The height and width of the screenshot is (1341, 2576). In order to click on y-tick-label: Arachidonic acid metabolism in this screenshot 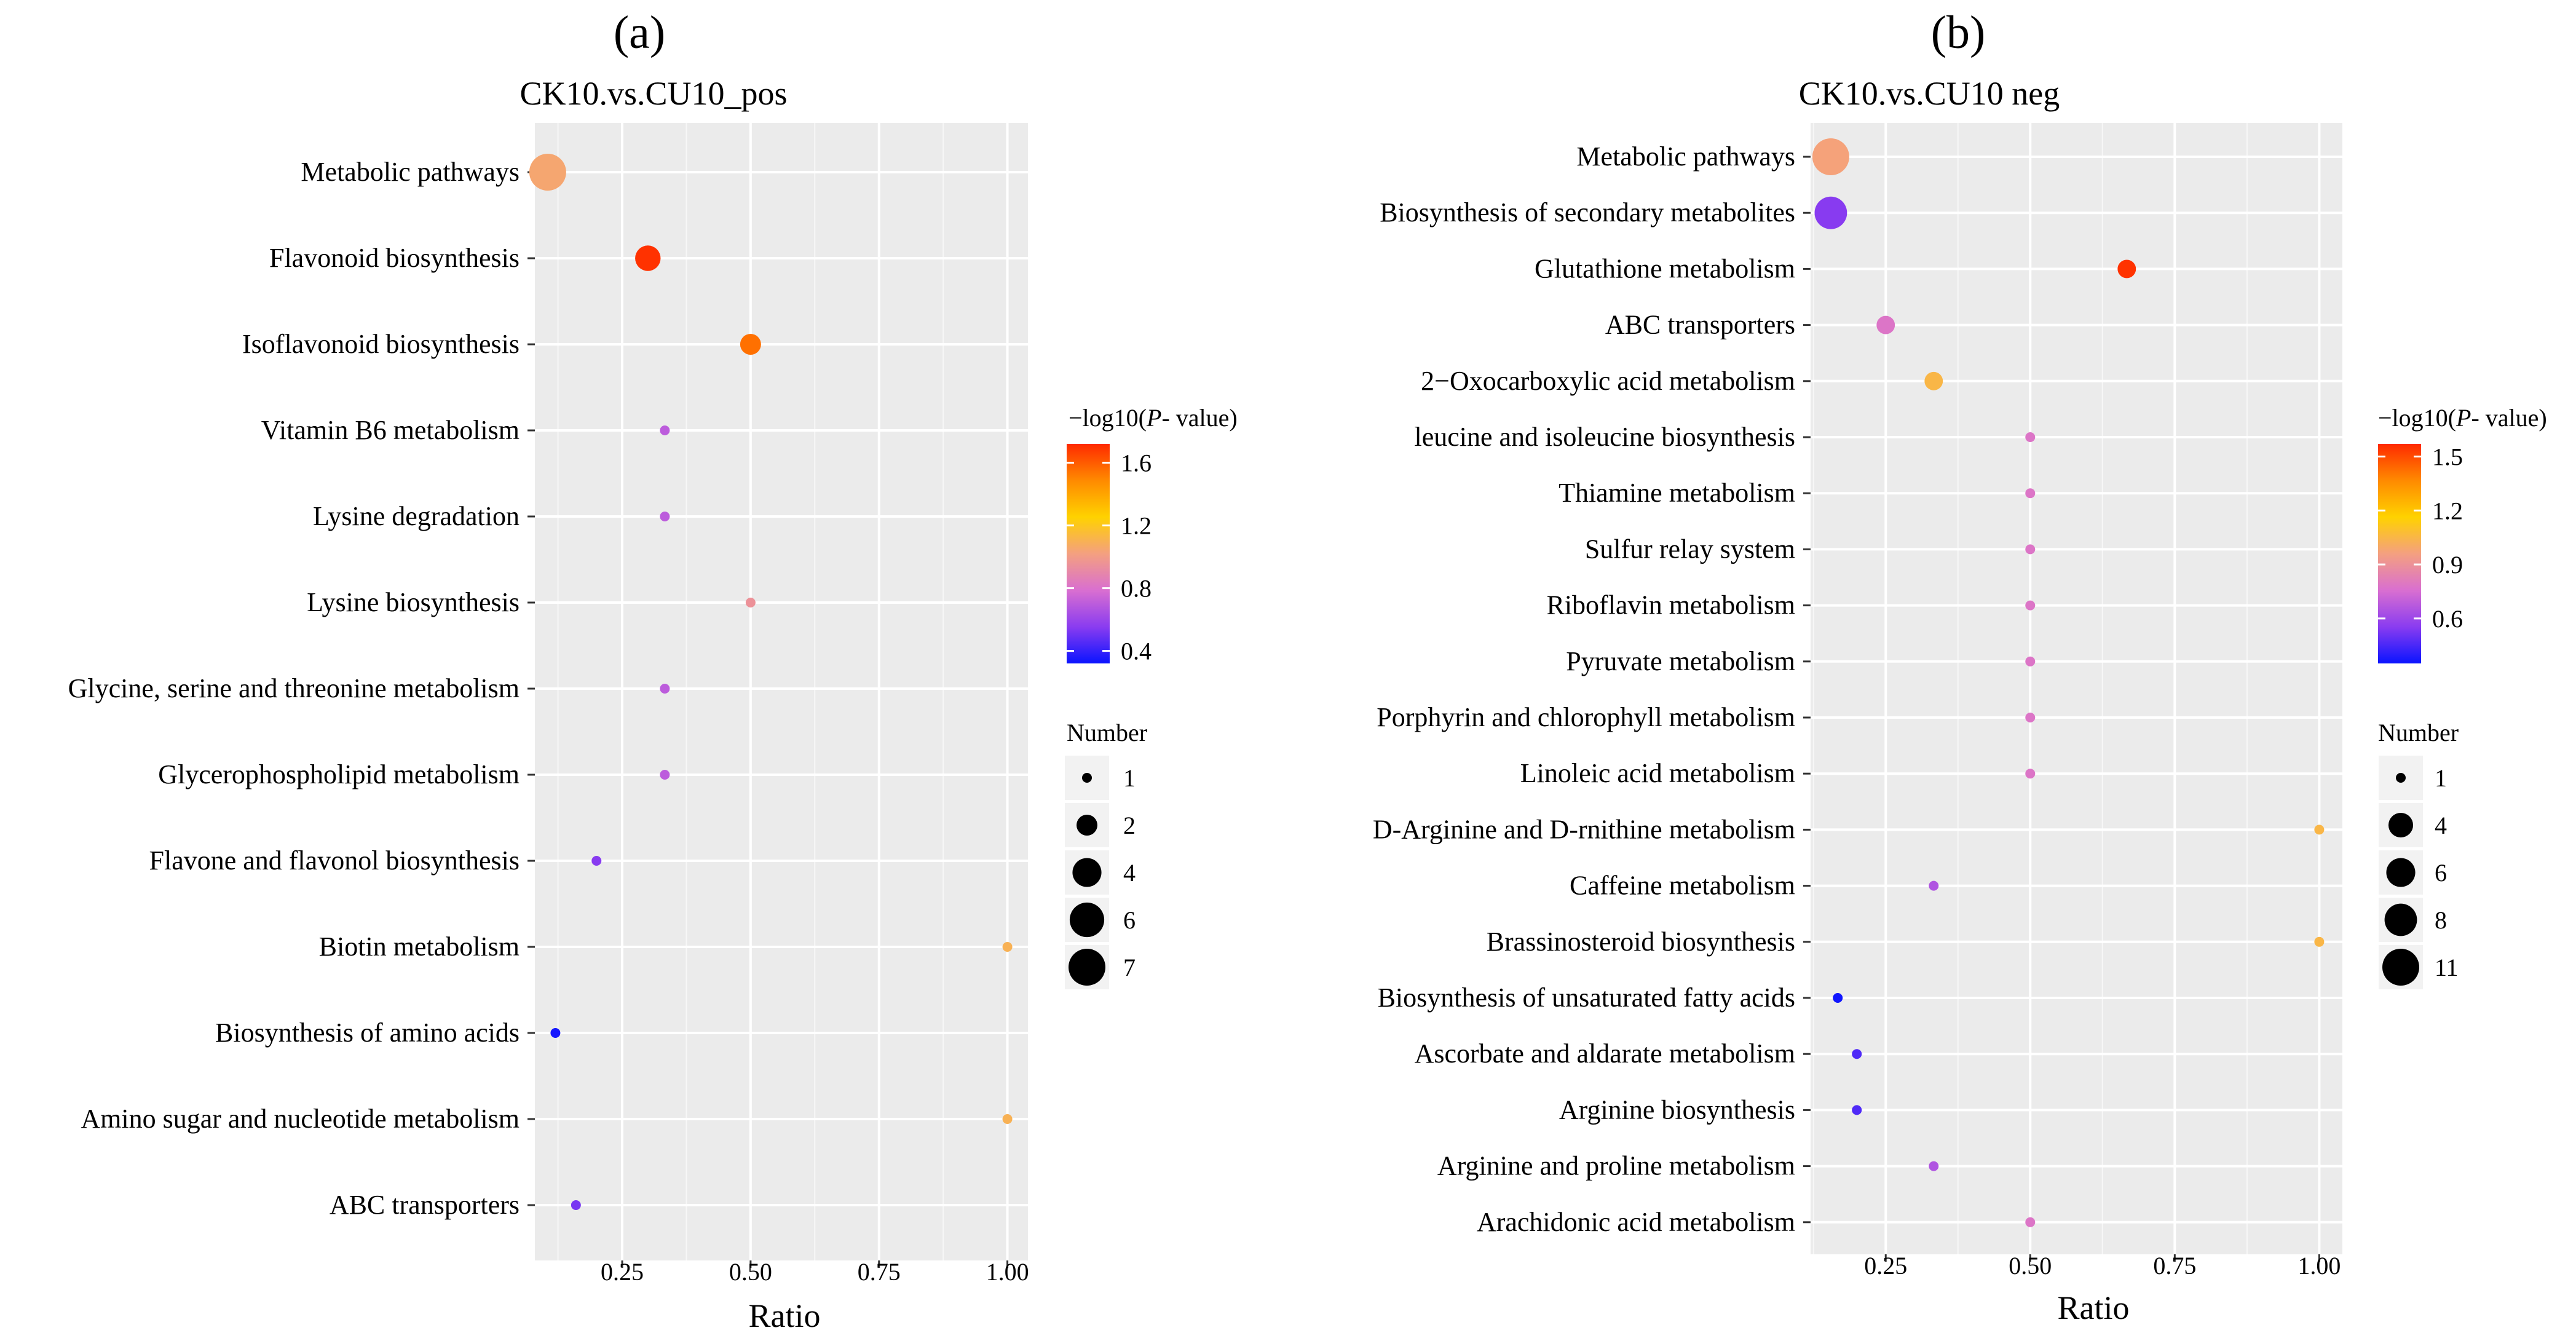, I will do `click(1636, 1222)`.